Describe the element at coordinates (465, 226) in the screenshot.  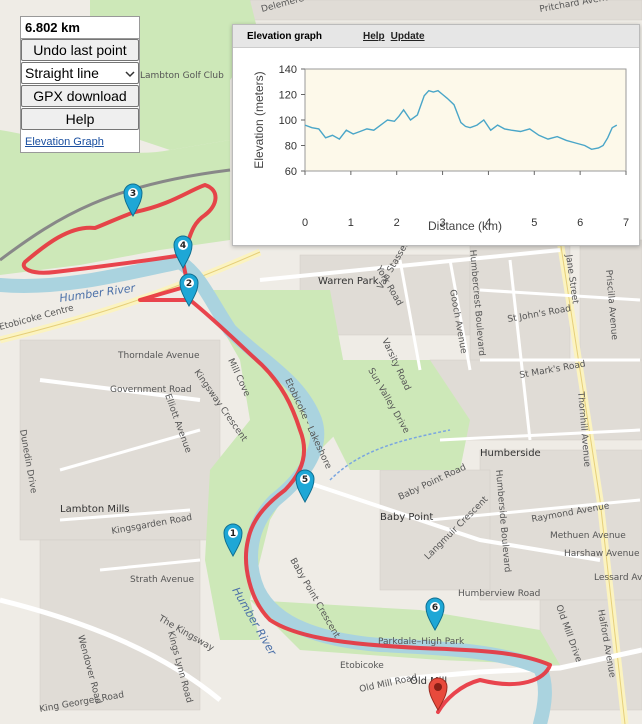
I see `x-axis-label: Distance (km)` at that location.